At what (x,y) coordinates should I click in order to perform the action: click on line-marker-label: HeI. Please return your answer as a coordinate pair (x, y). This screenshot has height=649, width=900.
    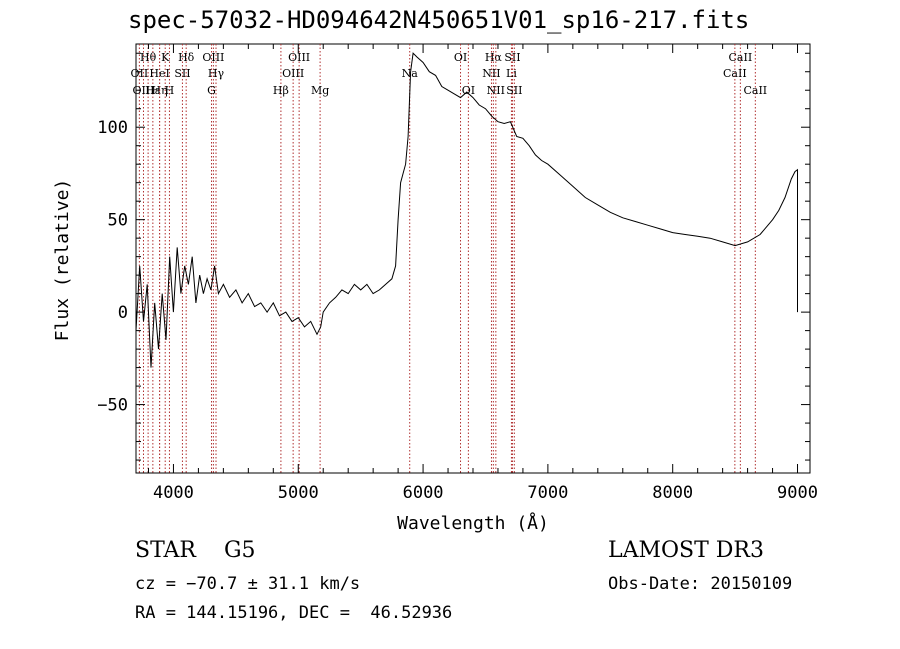
    Looking at the image, I should click on (159, 73).